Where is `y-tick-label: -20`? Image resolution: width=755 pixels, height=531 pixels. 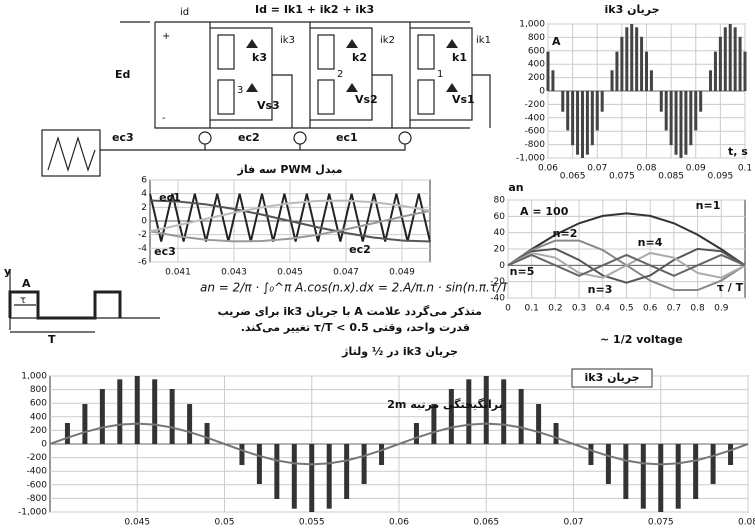 y-tick-label: -20 is located at coordinates (497, 282).